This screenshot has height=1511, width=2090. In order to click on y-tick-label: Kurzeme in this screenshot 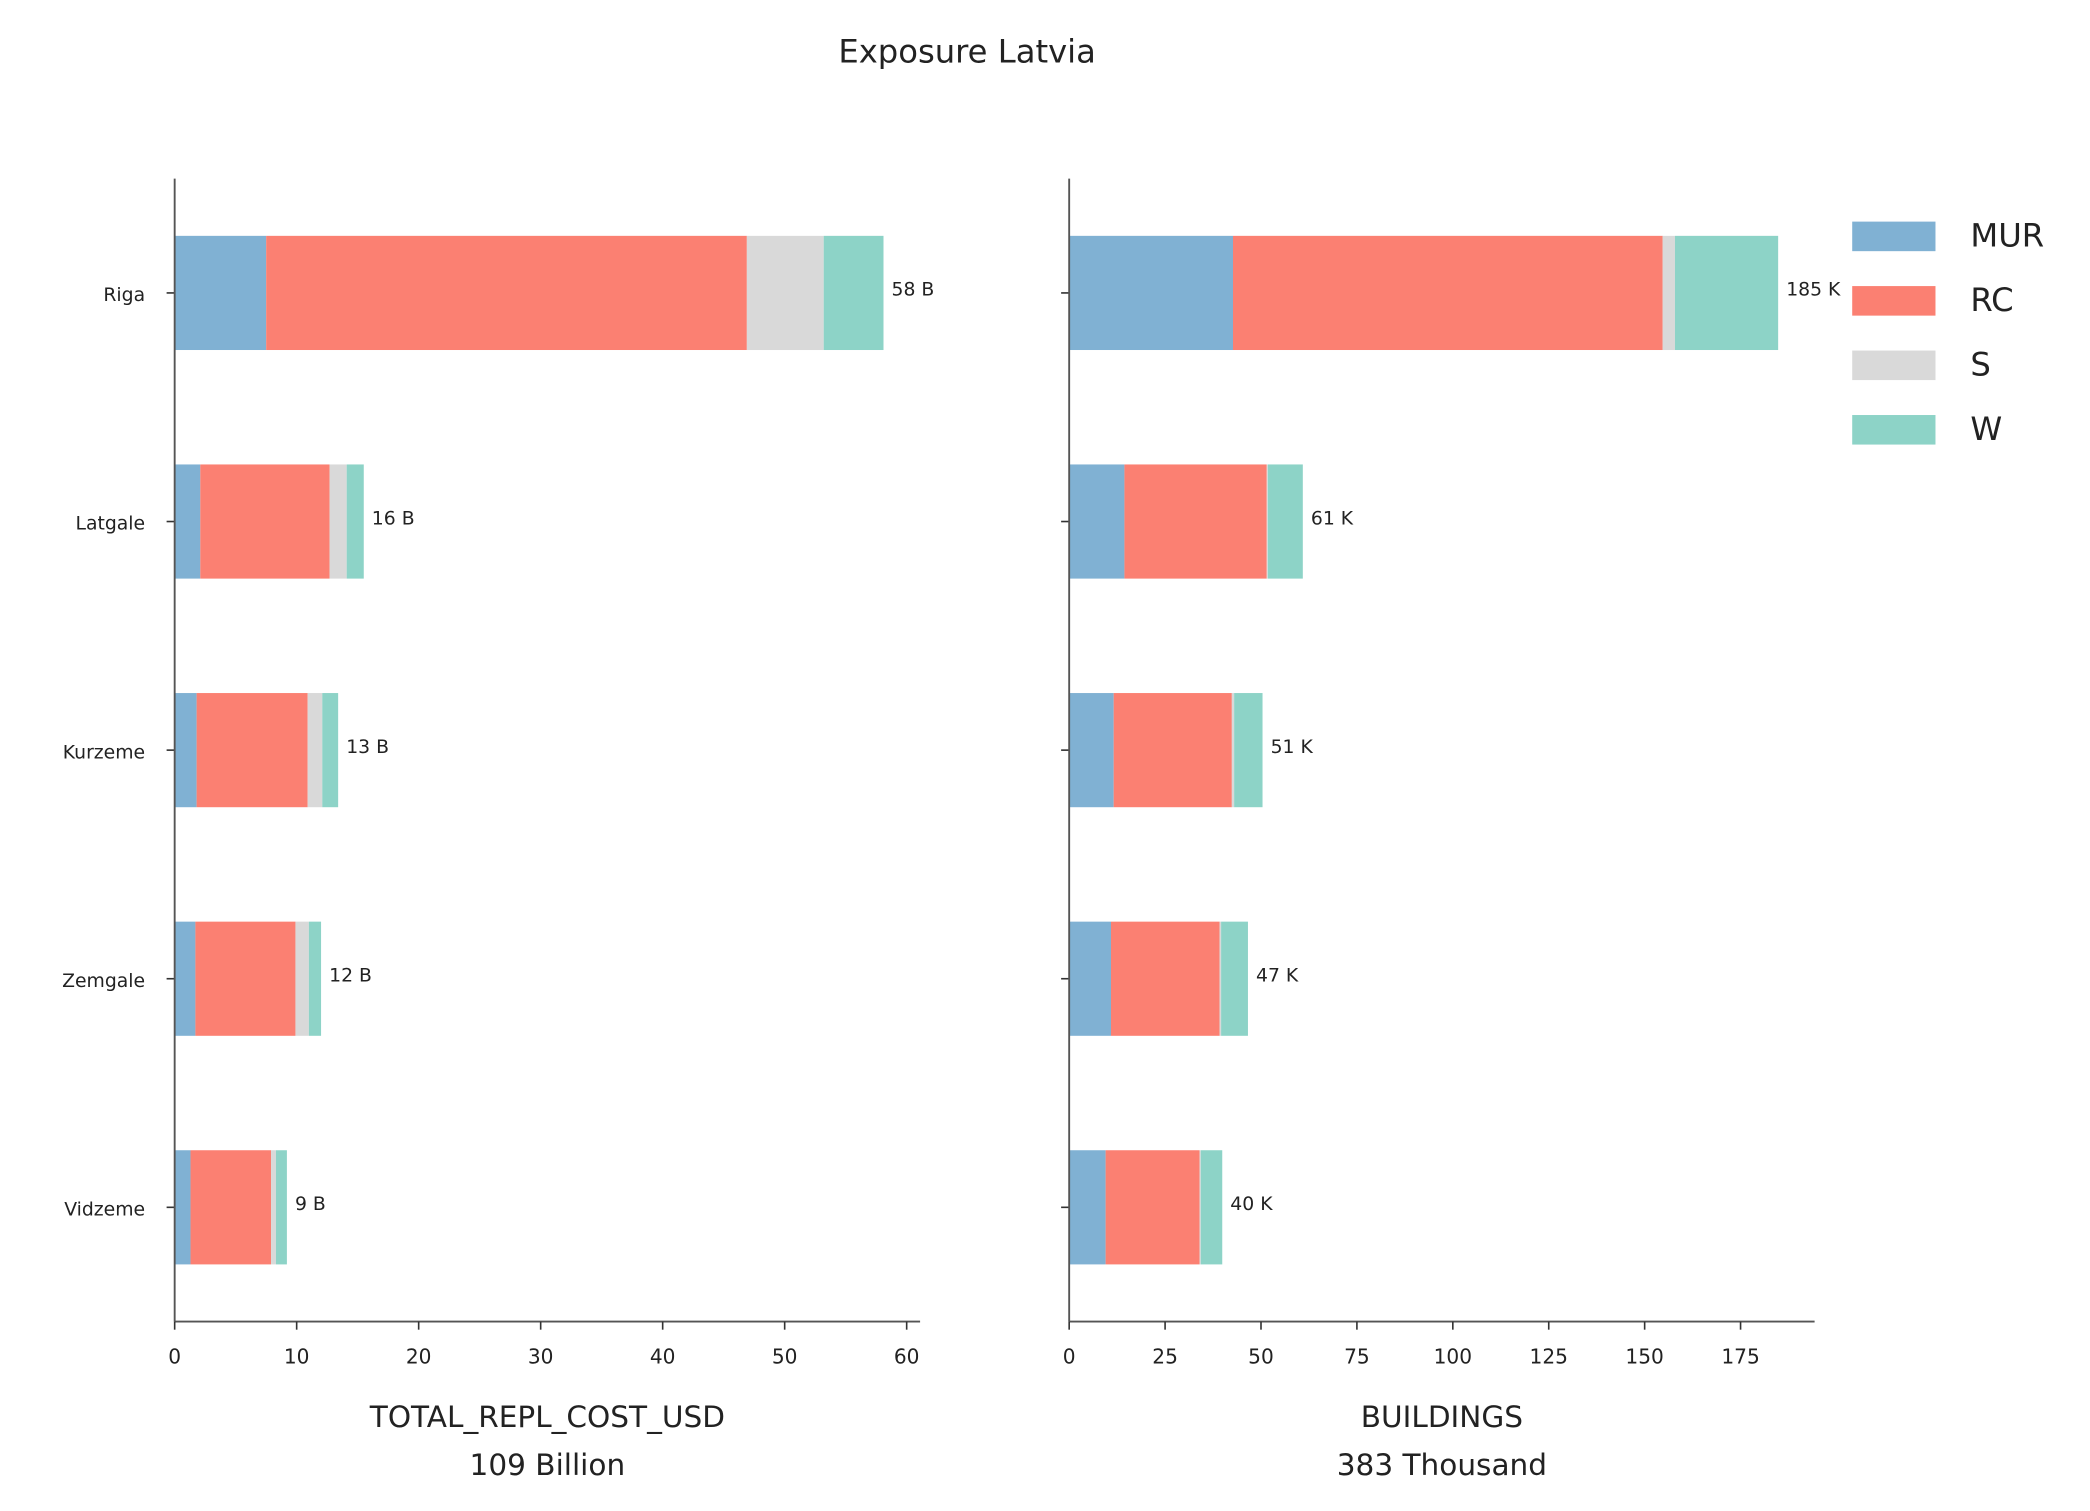, I will do `click(104, 752)`.